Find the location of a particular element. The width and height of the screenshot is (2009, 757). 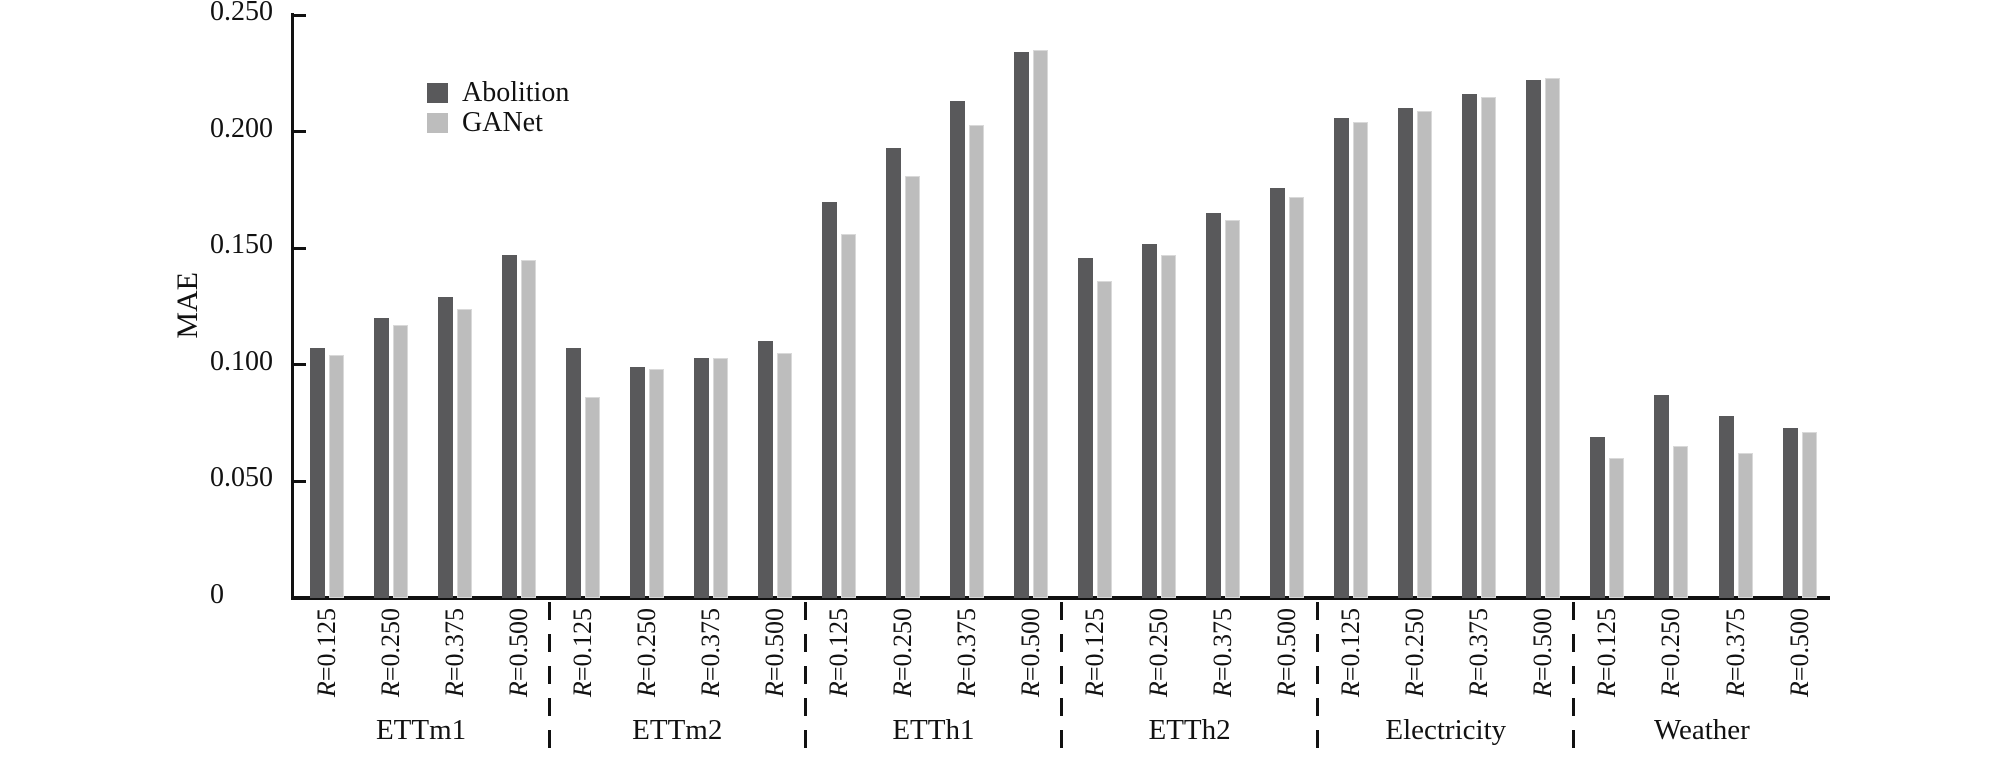

legend-swatch-ganet is located at coordinates (437, 123).